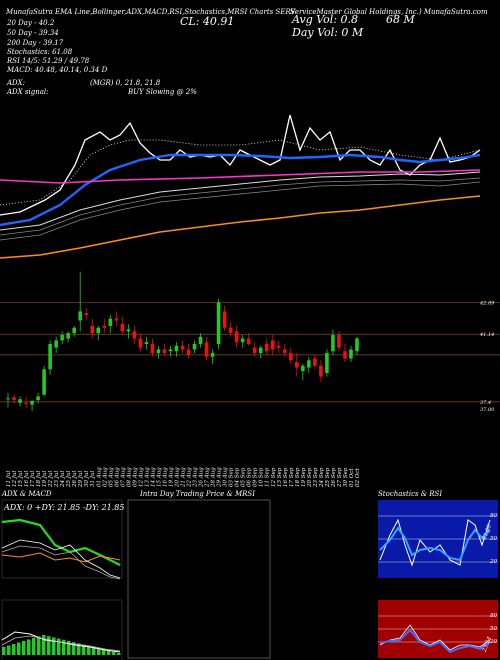 The width and height of the screenshot is (500, 660). I want to click on intraday-panel, so click(199, 579).